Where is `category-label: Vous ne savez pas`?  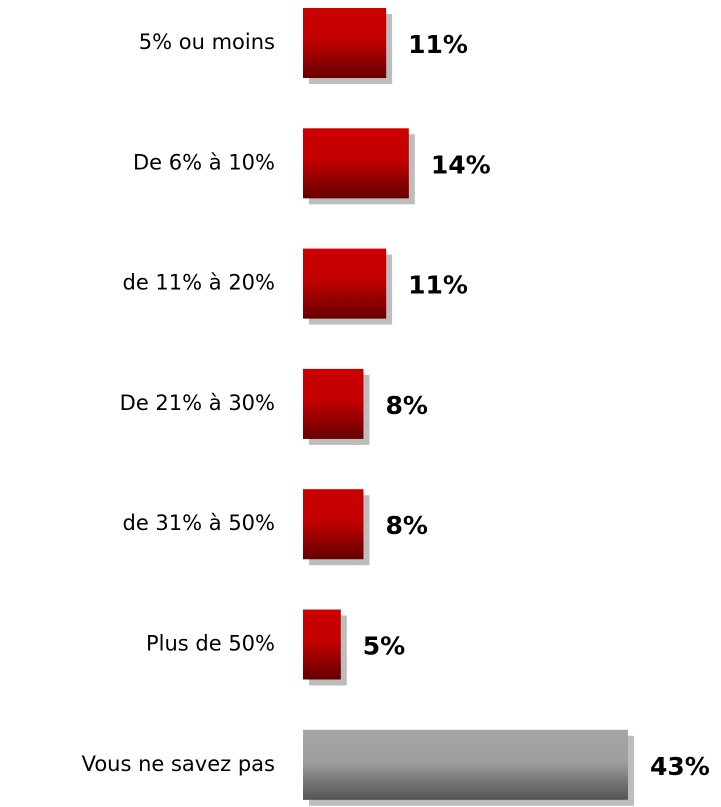 category-label: Vous ne savez pas is located at coordinates (178, 764).